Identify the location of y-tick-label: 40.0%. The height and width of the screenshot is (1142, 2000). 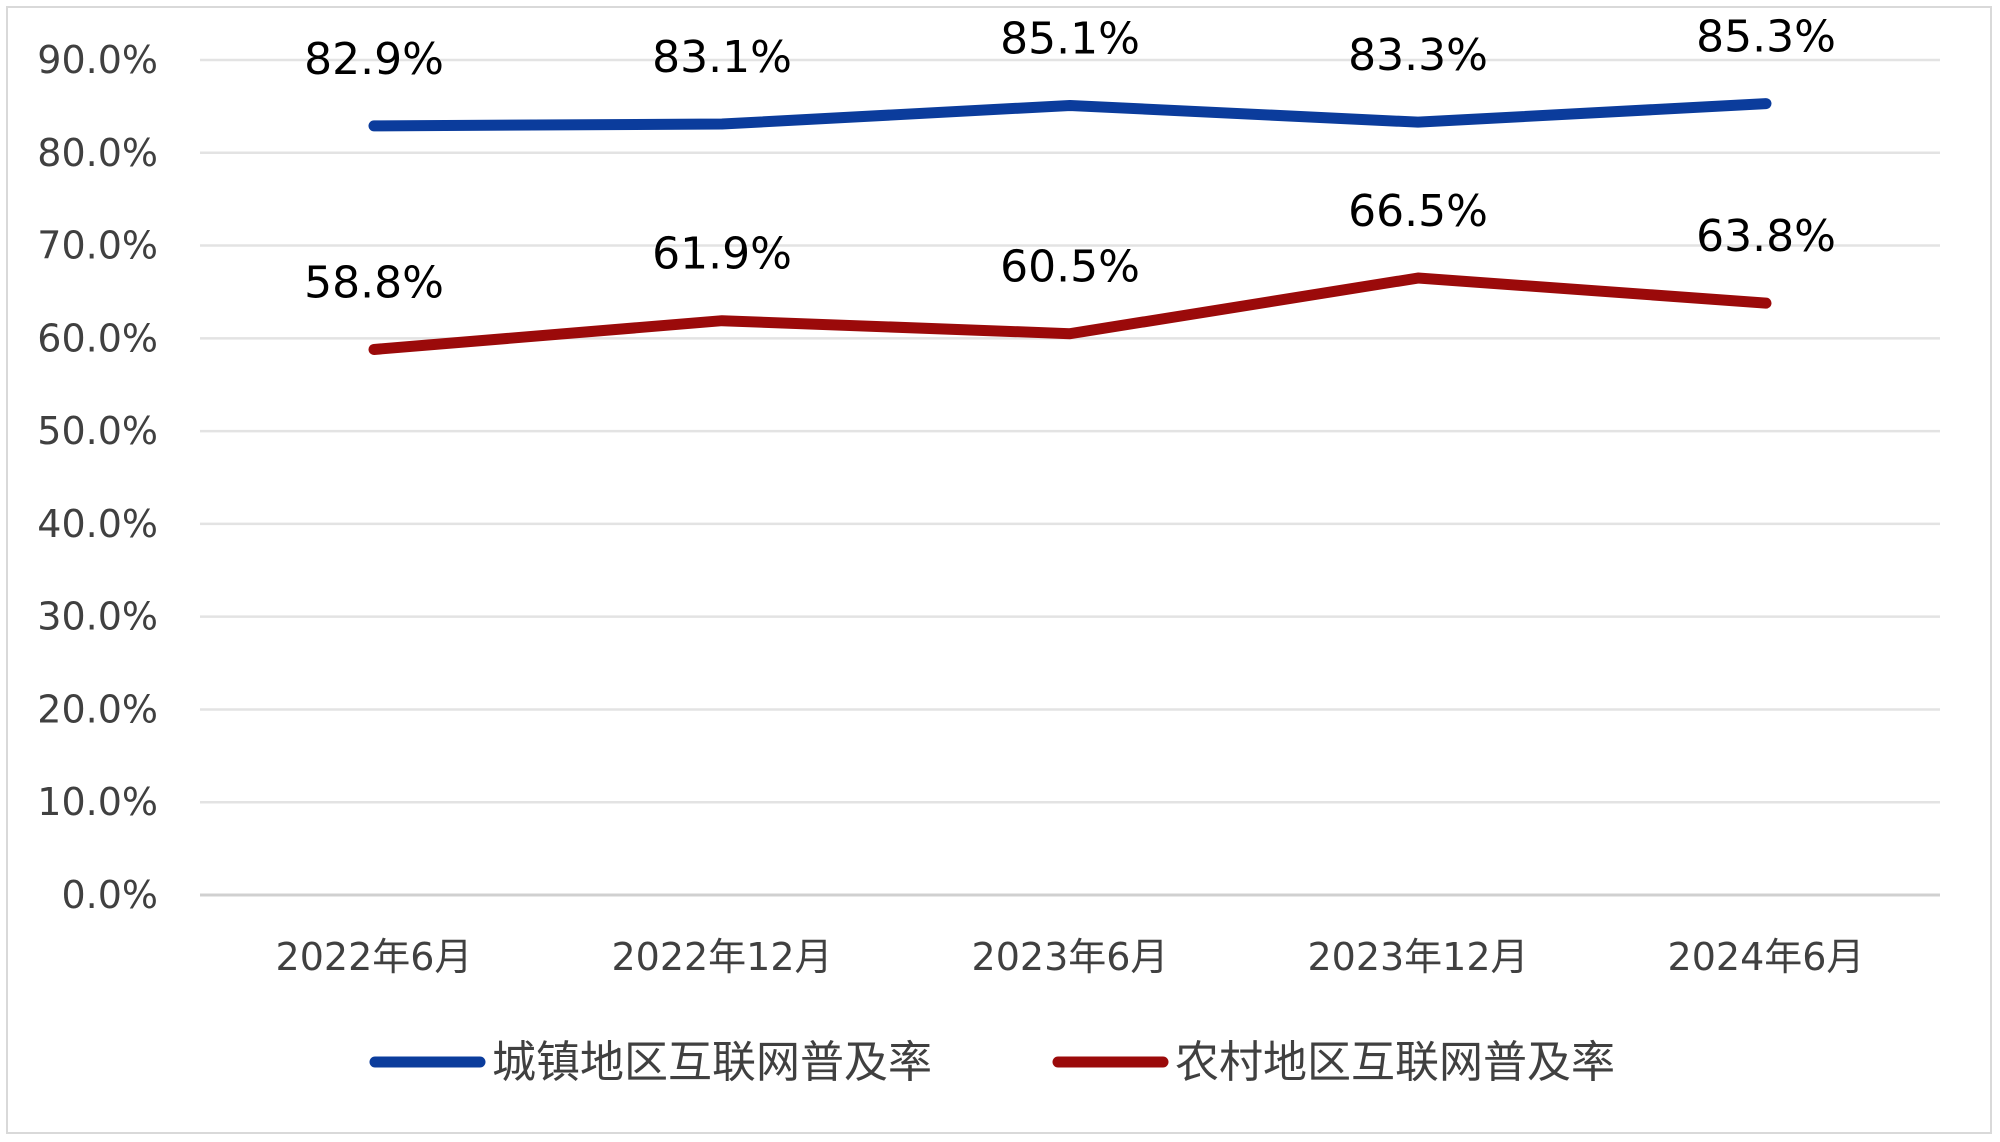
(97, 524).